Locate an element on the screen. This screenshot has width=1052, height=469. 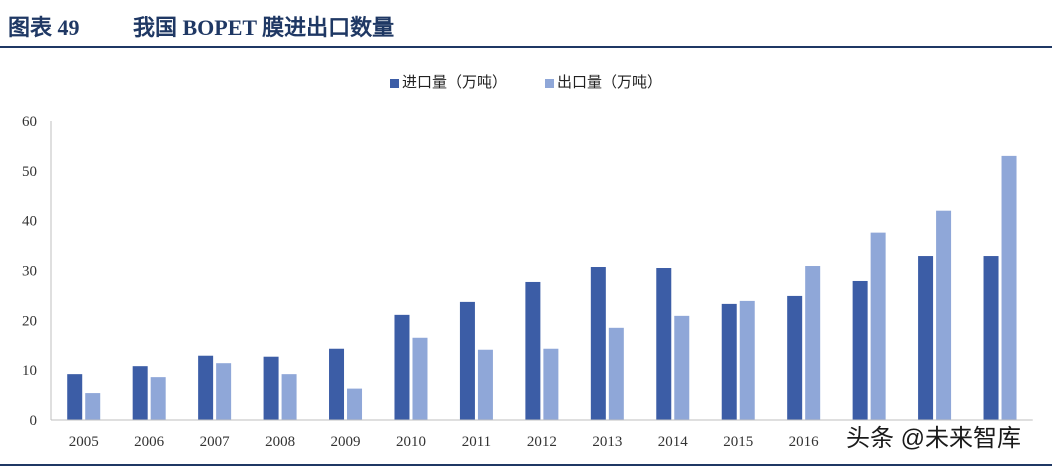
x-tick-label: 2008 is located at coordinates (280, 442).